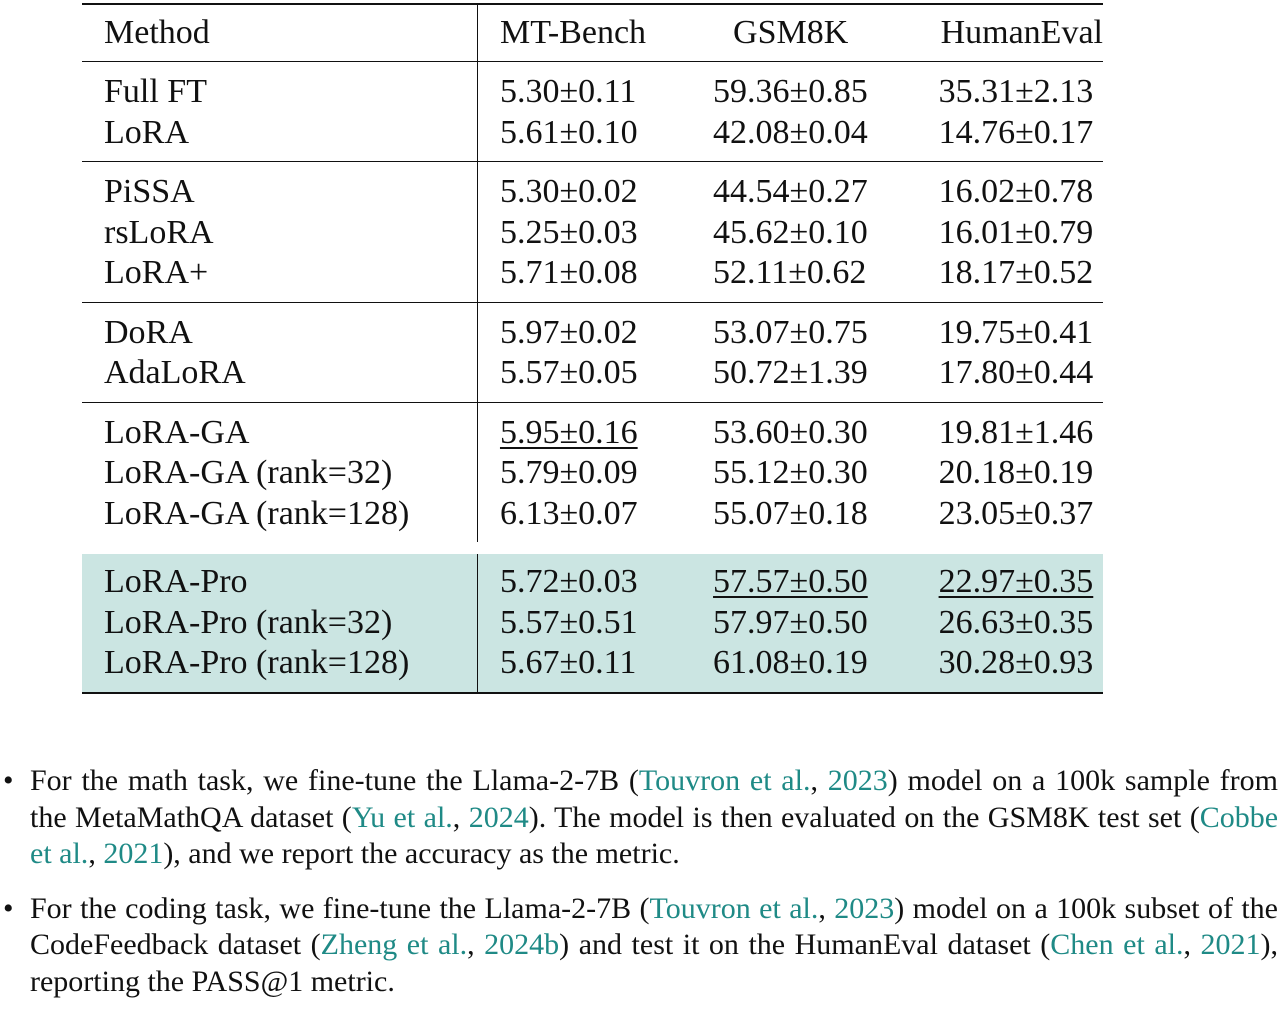  What do you see at coordinates (805, 944) in the screenshot?
I see `bullet-text: ) and test it on the HumanEval dataset (` at bounding box center [805, 944].